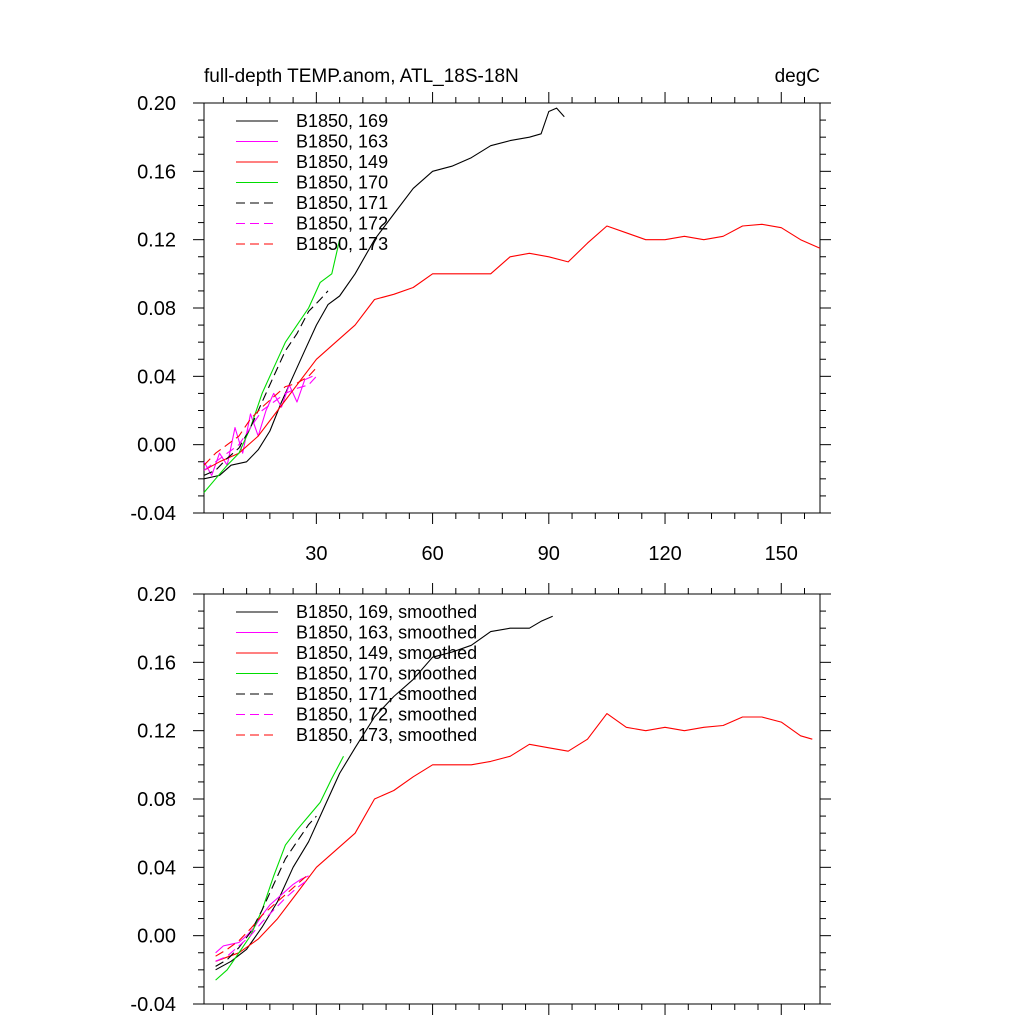 The height and width of the screenshot is (1029, 1024). Describe the element at coordinates (432, 554) in the screenshot. I see `x-tick-label: 60` at that location.